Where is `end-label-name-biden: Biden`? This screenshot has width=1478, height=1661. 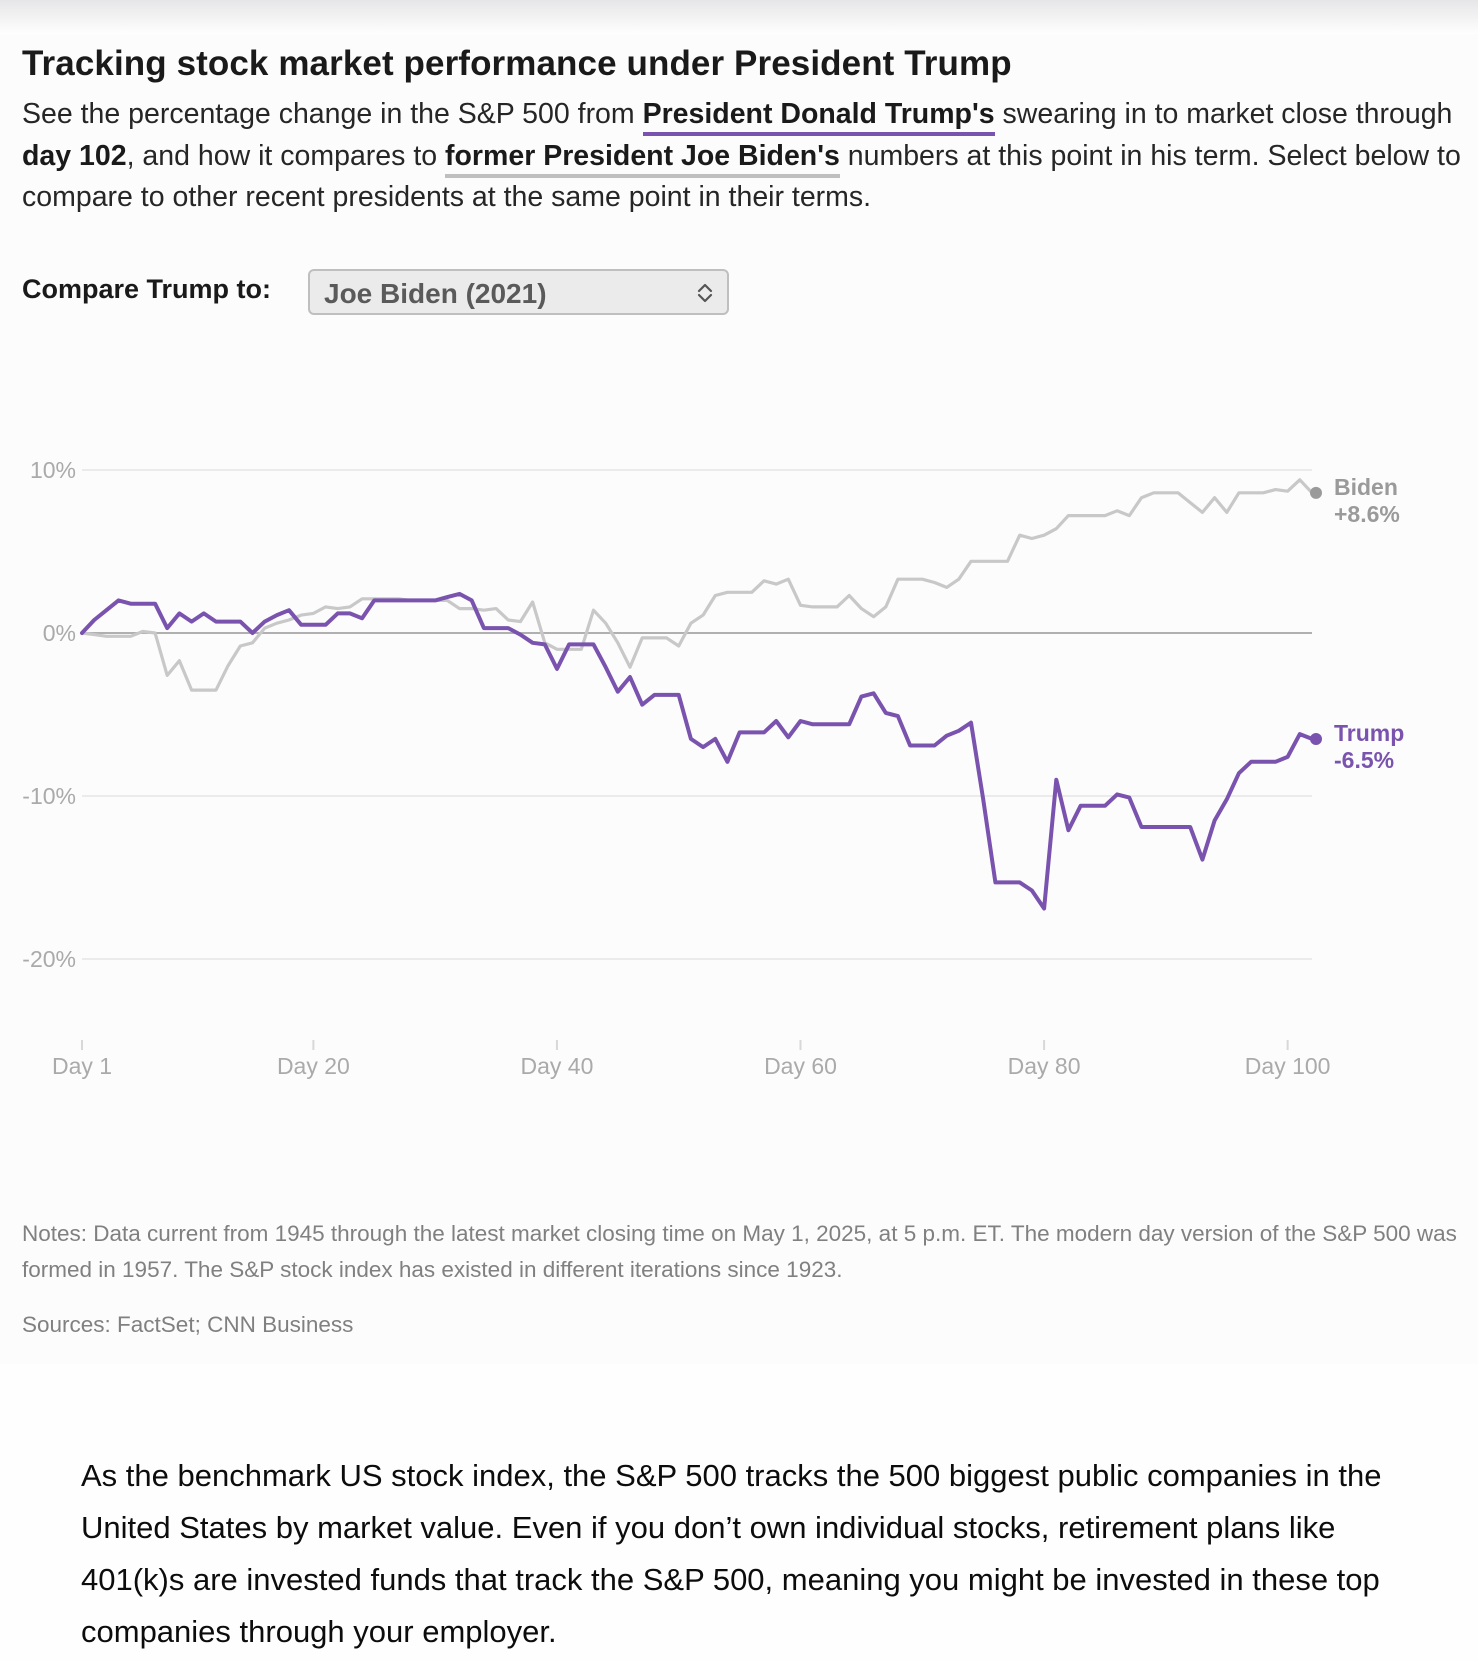
end-label-name-biden: Biden is located at coordinates (1366, 487).